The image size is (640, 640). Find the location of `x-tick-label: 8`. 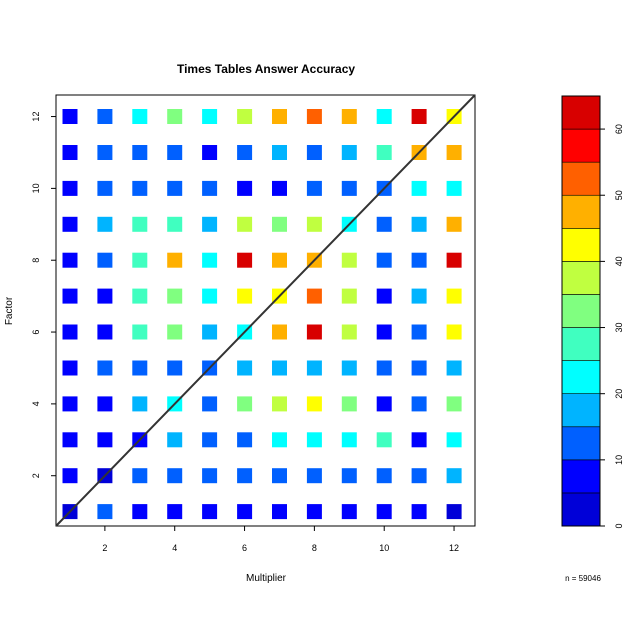

x-tick-label: 8 is located at coordinates (314, 548).